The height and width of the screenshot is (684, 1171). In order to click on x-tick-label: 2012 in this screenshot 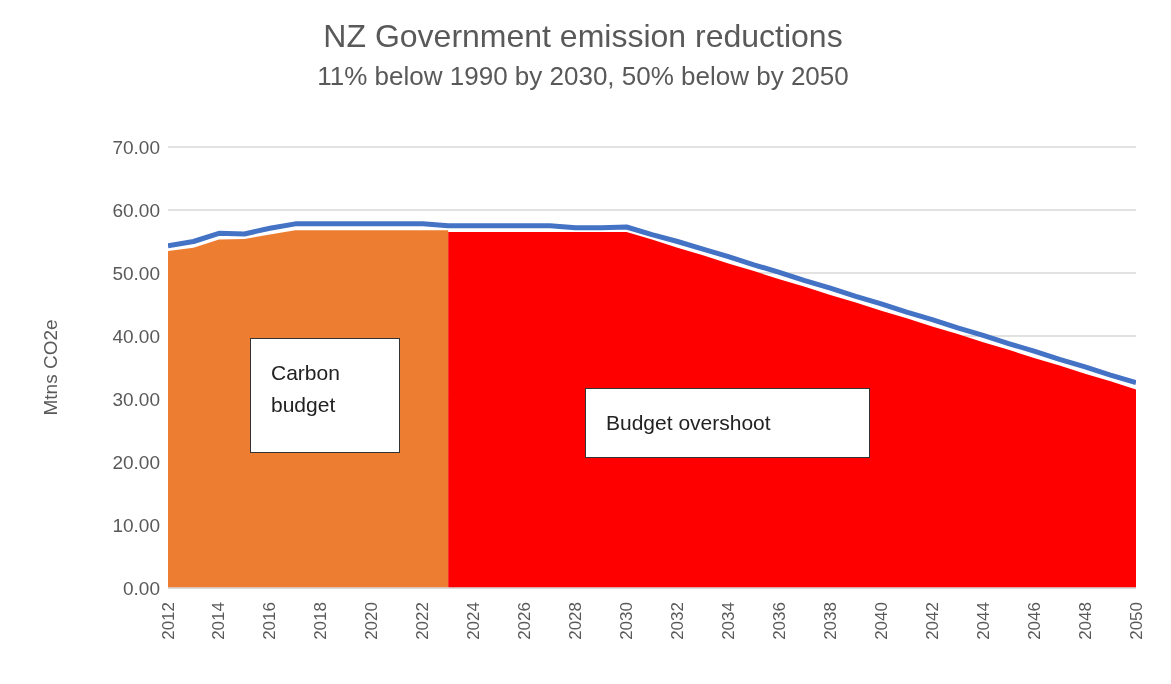, I will do `click(168, 621)`.